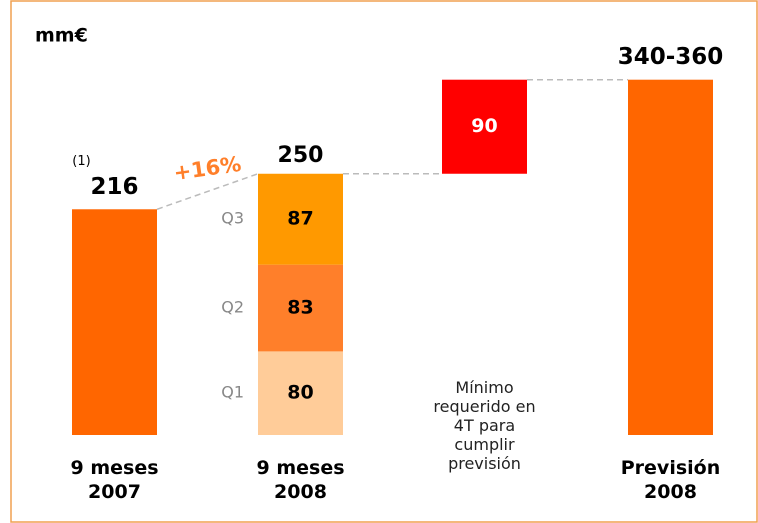 The width and height of the screenshot is (758, 523). What do you see at coordinates (670, 480) in the screenshot?
I see `category-label: Previsión 2008` at bounding box center [670, 480].